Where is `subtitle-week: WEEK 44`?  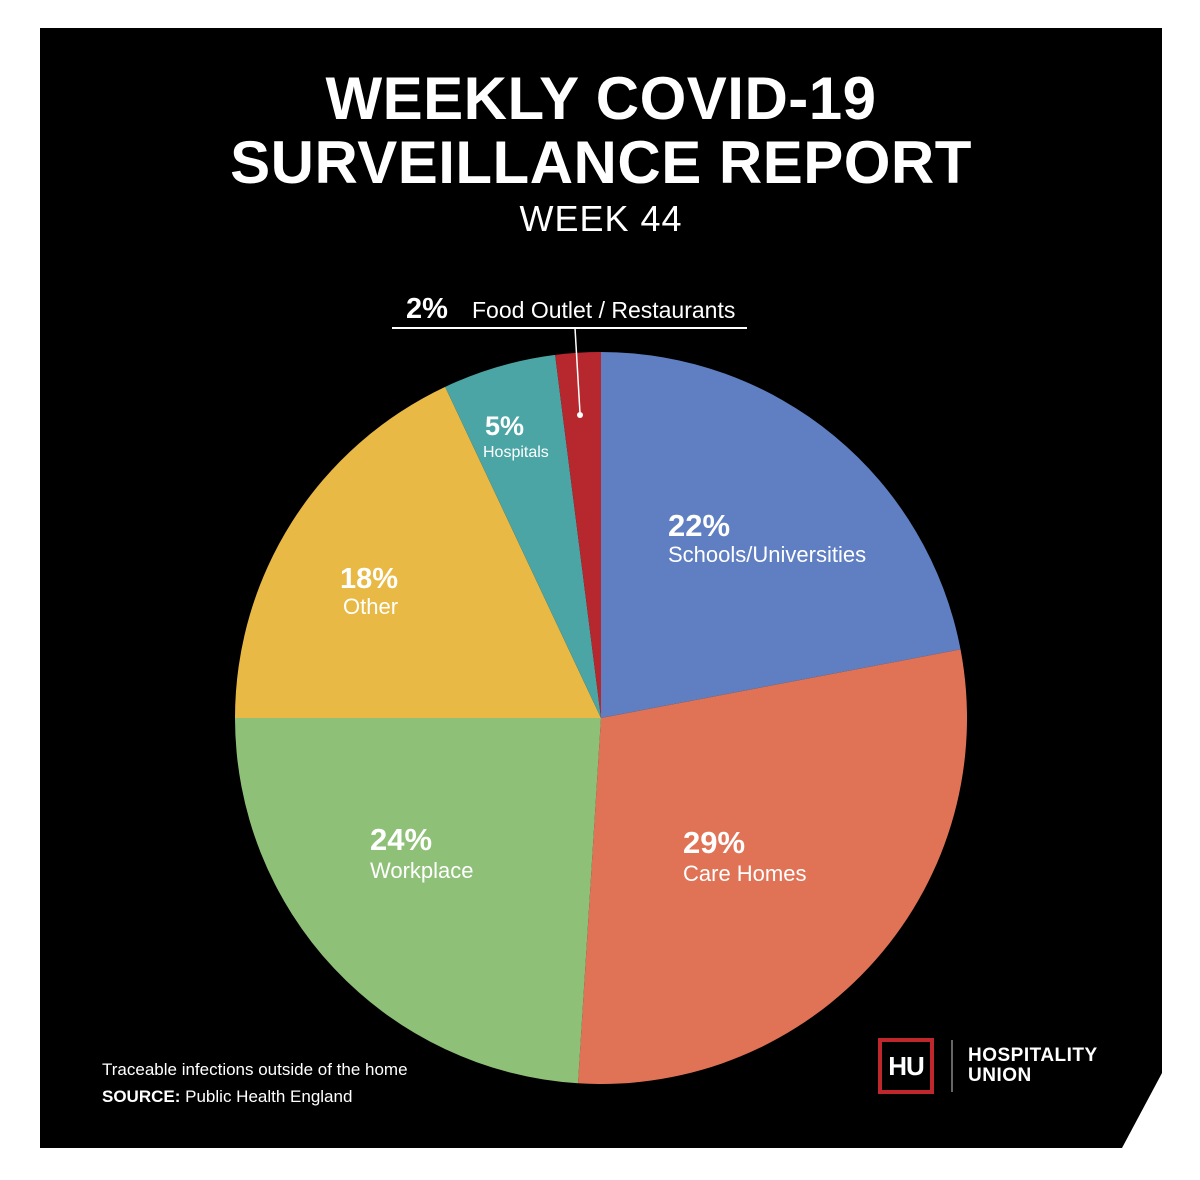
subtitle-week: WEEK 44 is located at coordinates (601, 218).